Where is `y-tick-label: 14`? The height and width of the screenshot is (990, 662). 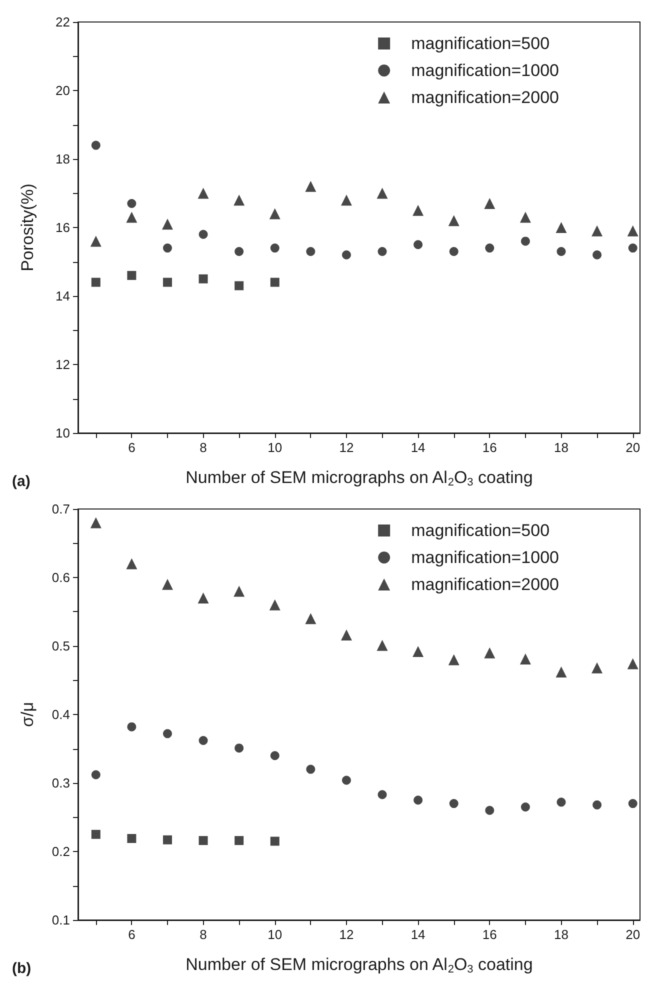 y-tick-label: 14 is located at coordinates (63, 296).